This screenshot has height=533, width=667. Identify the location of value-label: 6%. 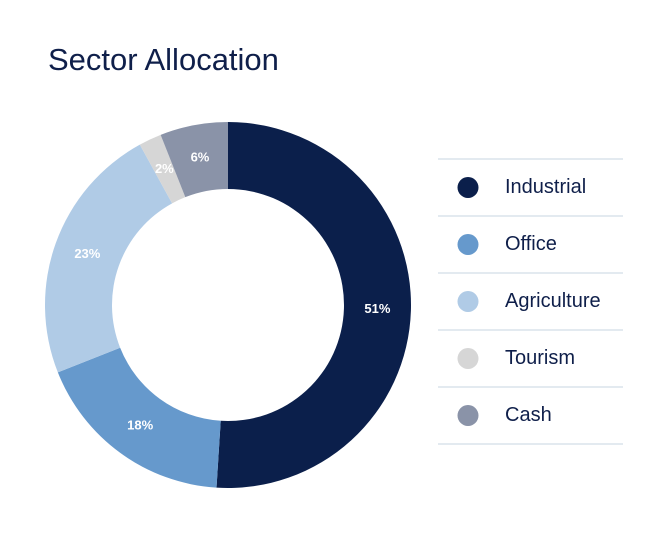
(200, 157).